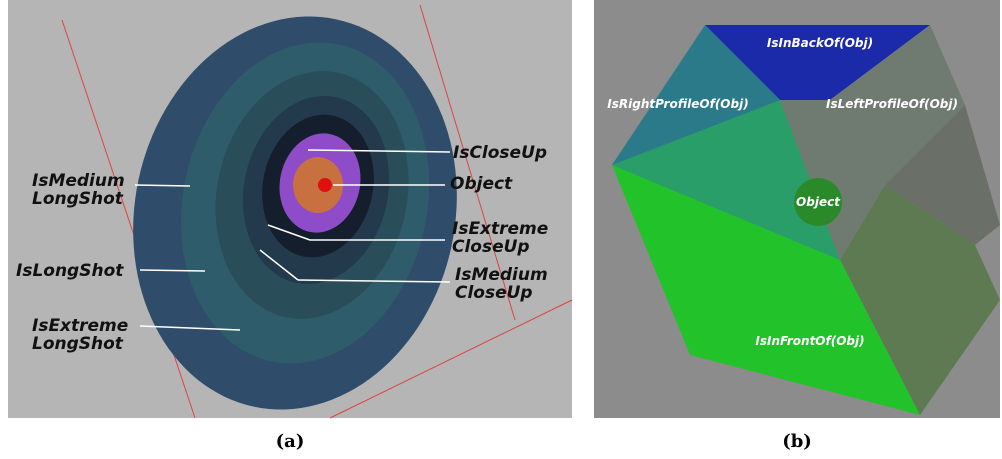 The height and width of the screenshot is (459, 1002). I want to click on label: IsExtreme CloseUp, so click(500, 238).